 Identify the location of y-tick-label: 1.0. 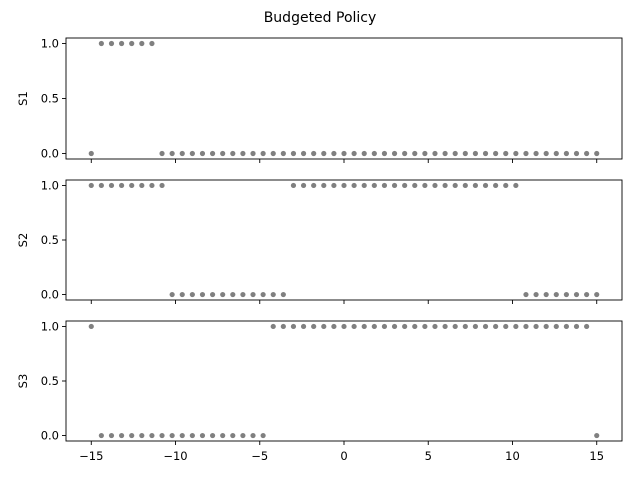
(50, 185).